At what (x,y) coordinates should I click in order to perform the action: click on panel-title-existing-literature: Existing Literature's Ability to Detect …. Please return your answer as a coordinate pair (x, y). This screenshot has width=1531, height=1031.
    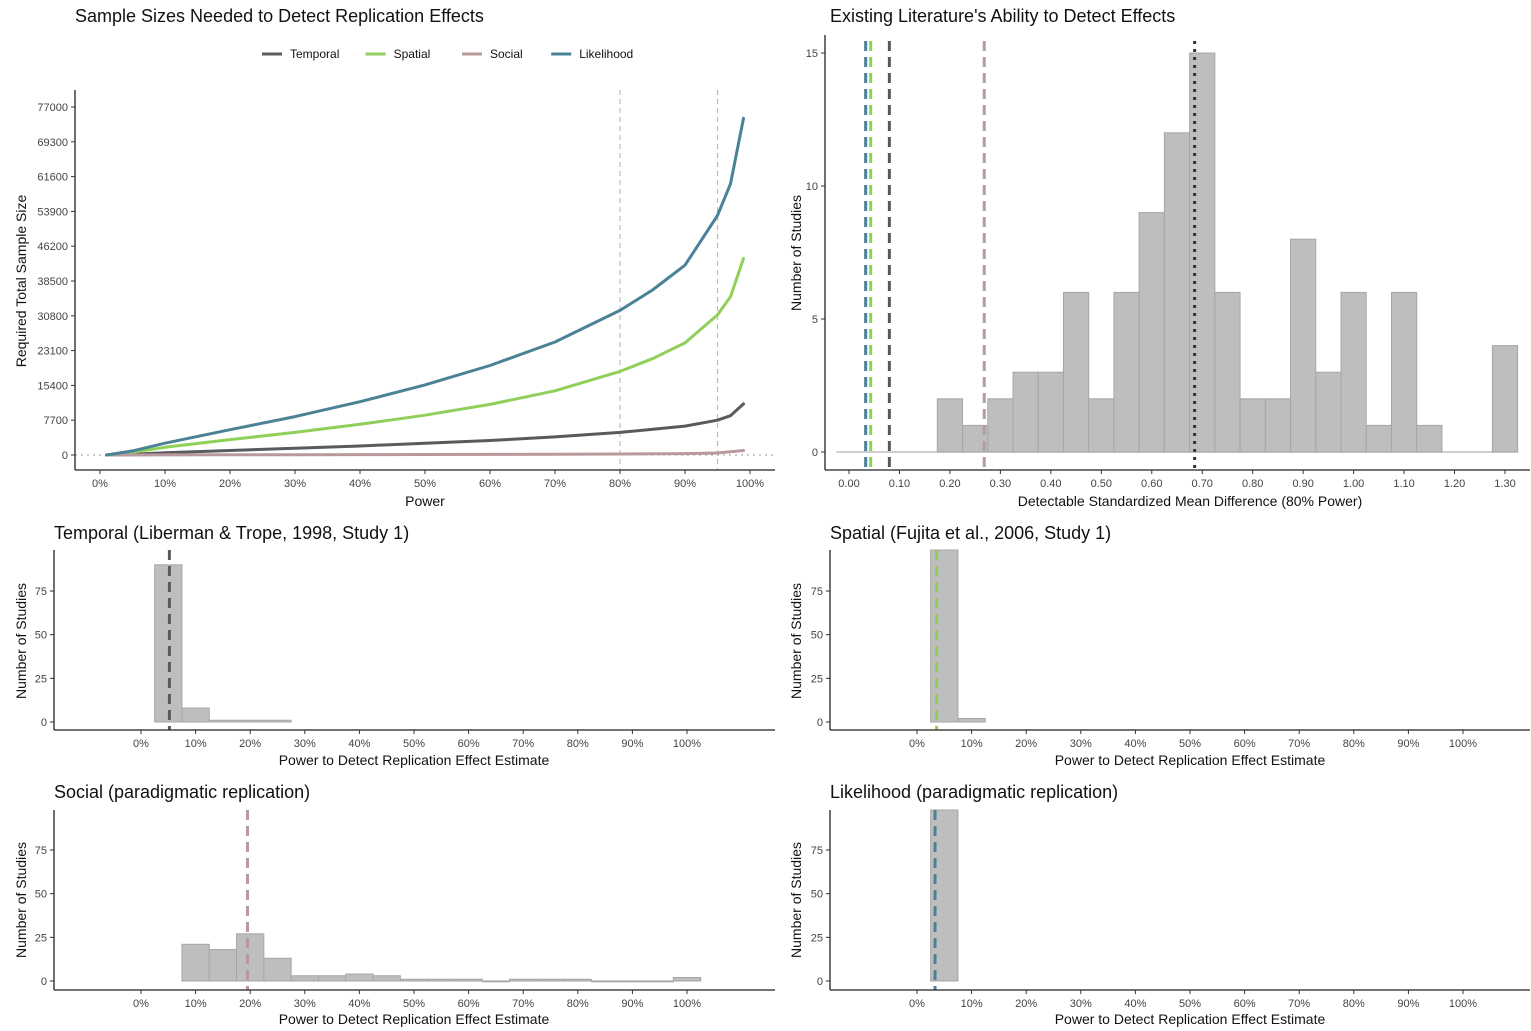
    Looking at the image, I should click on (1002, 16).